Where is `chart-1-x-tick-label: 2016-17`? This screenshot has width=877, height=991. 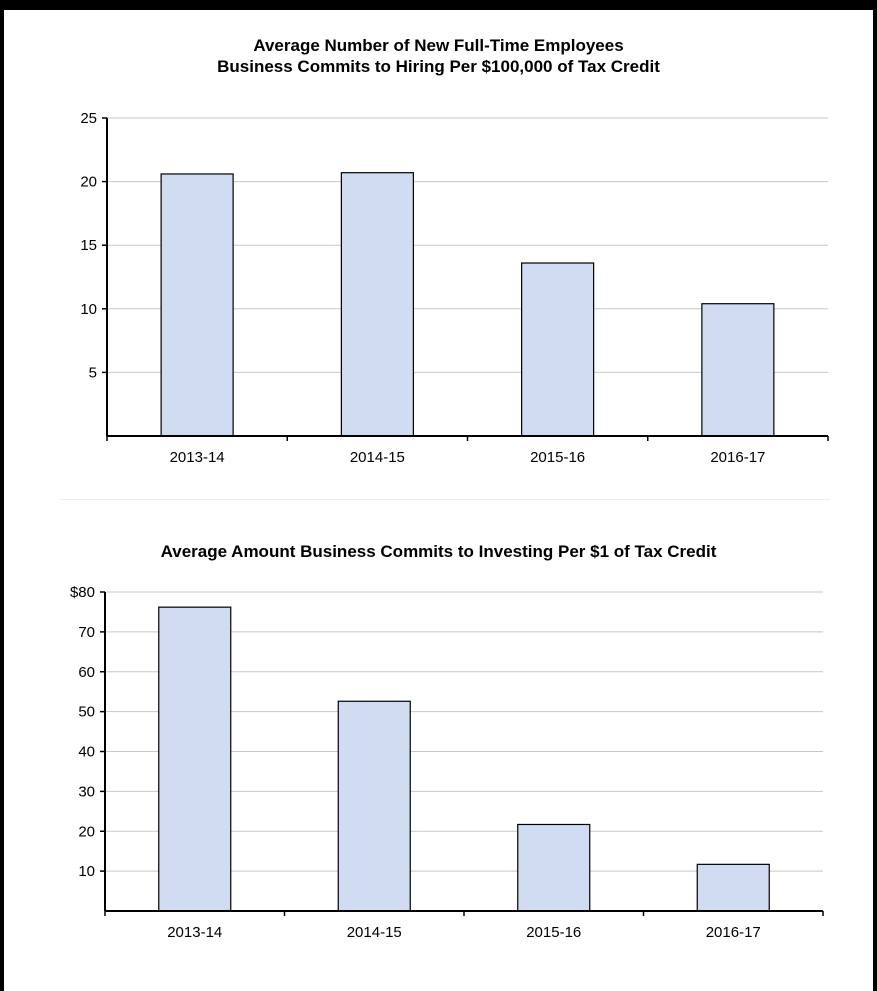 chart-1-x-tick-label: 2016-17 is located at coordinates (737, 457).